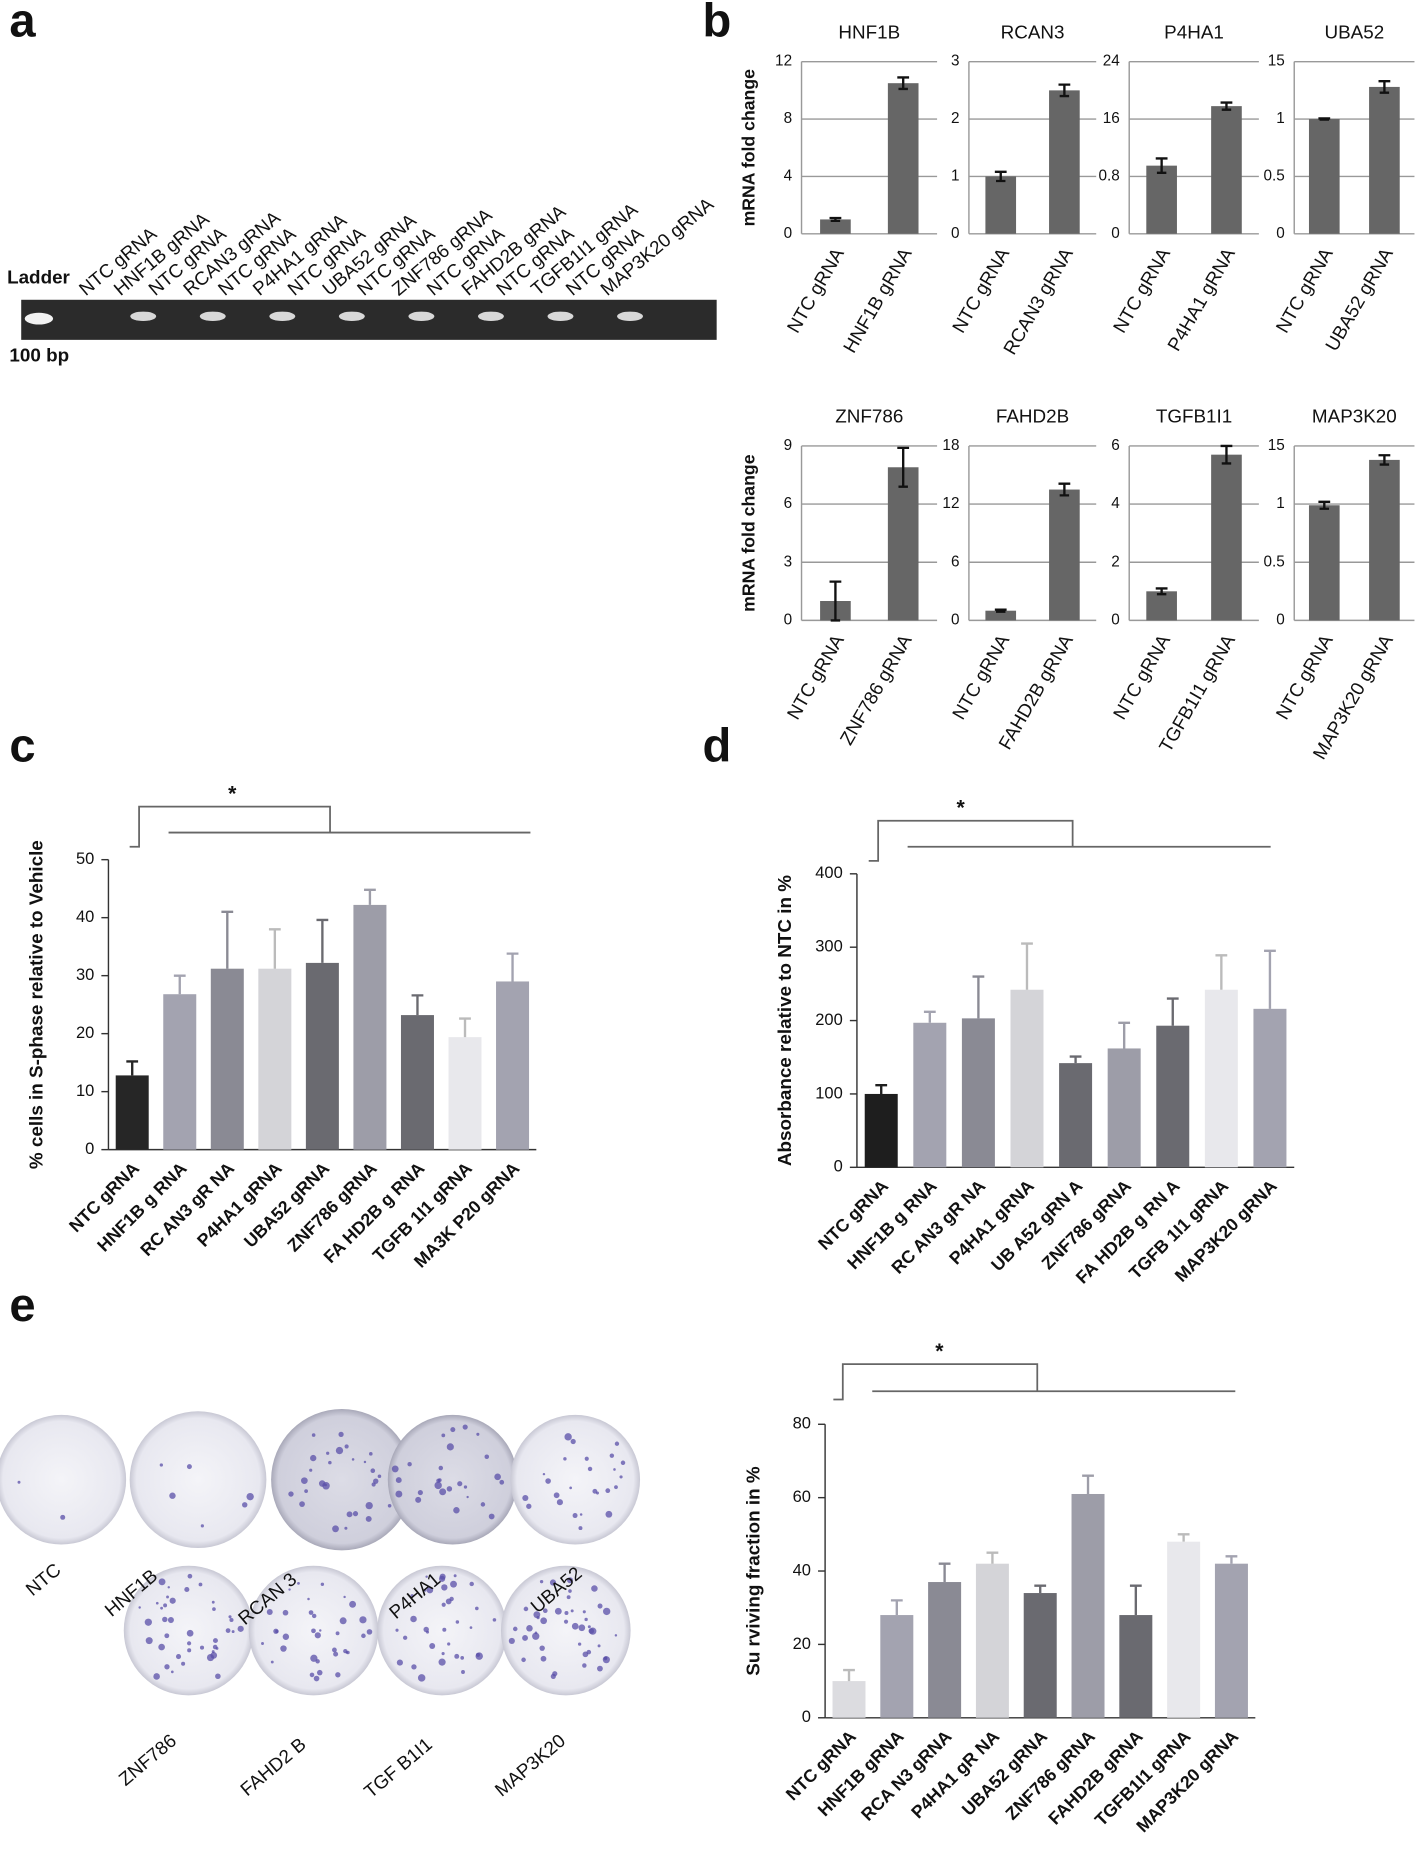 Image resolution: width=1418 pixels, height=1849 pixels. Describe the element at coordinates (85, 1091) in the screenshot. I see `y-tick-label: 10` at that location.